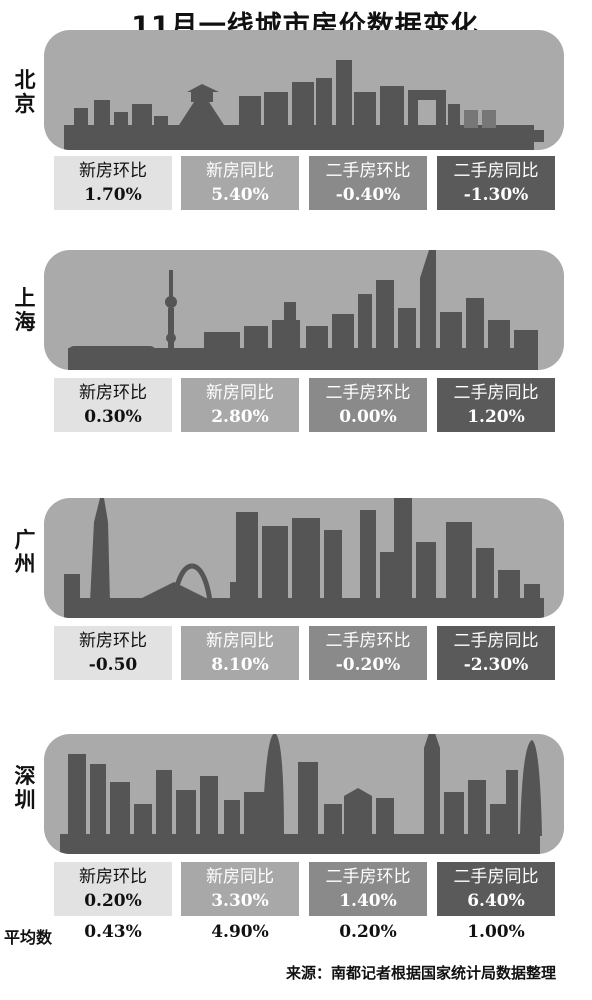 The width and height of the screenshot is (592, 1000). Describe the element at coordinates (240, 665) in the screenshot. I see `stat-value: 8.10%` at that location.